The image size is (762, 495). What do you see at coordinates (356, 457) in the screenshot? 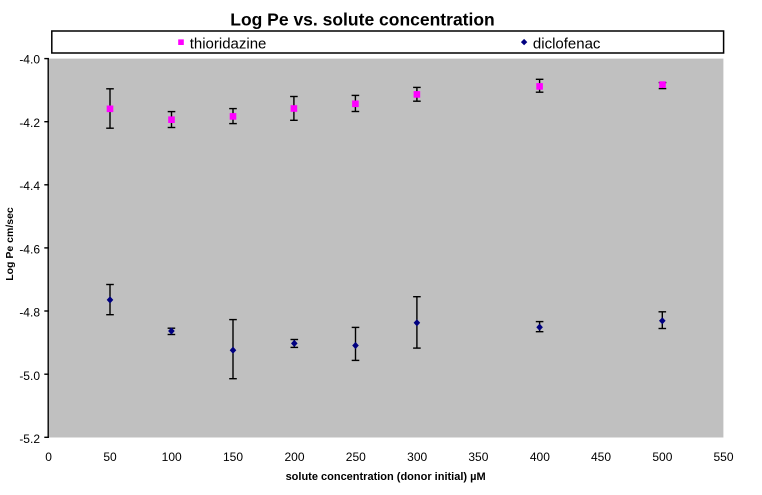
I see `svg-text: 250` at bounding box center [356, 457].